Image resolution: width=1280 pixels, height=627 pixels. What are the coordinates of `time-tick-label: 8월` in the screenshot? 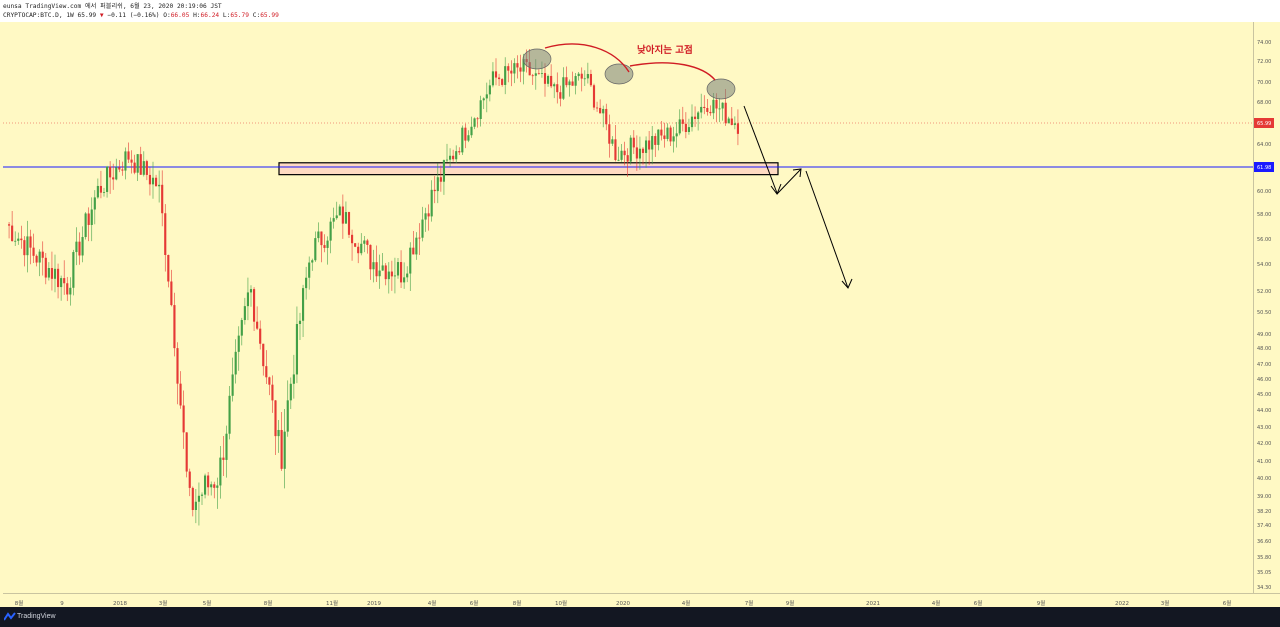 It's located at (517, 603).